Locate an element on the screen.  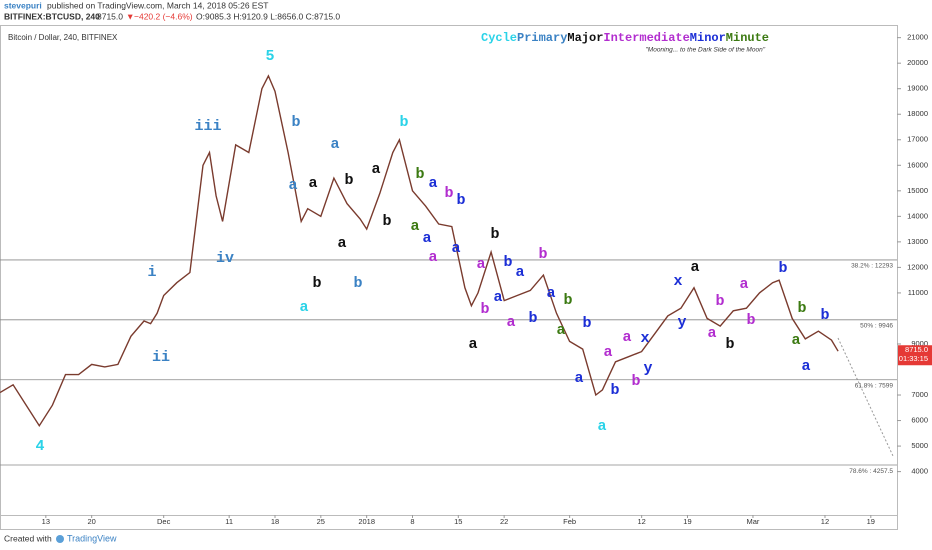
price-tag is located at coordinates (915, 355).